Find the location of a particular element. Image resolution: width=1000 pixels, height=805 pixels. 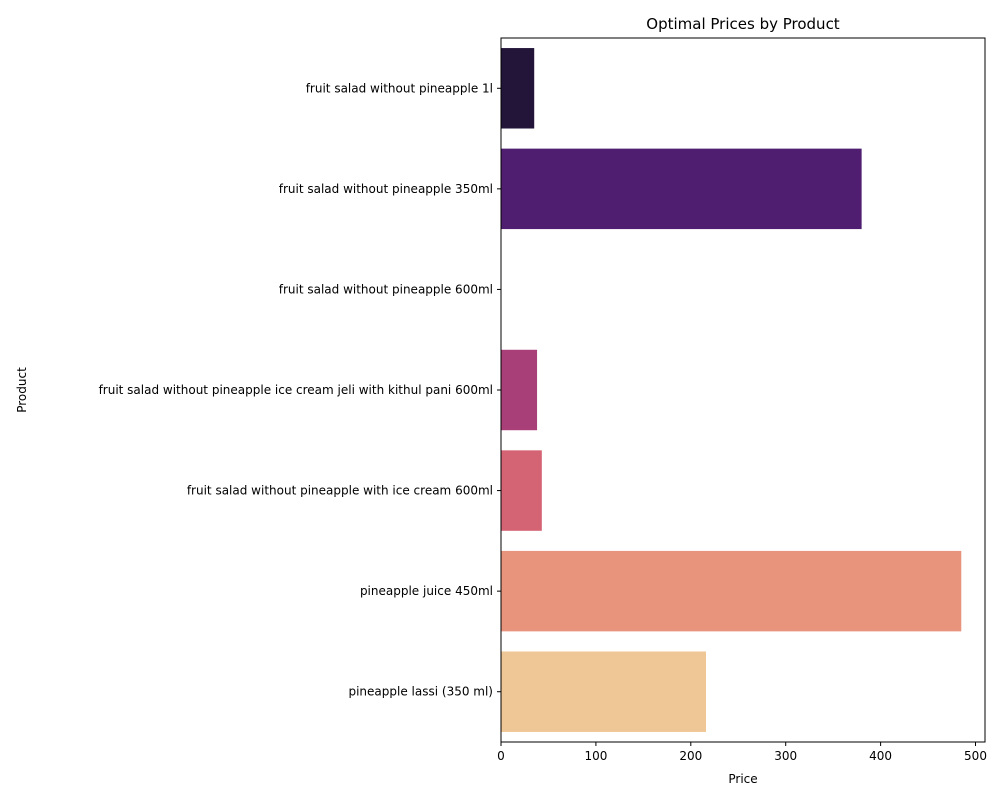

y-tick-label: fruit salad without pineapple 600ml is located at coordinates (386, 289).